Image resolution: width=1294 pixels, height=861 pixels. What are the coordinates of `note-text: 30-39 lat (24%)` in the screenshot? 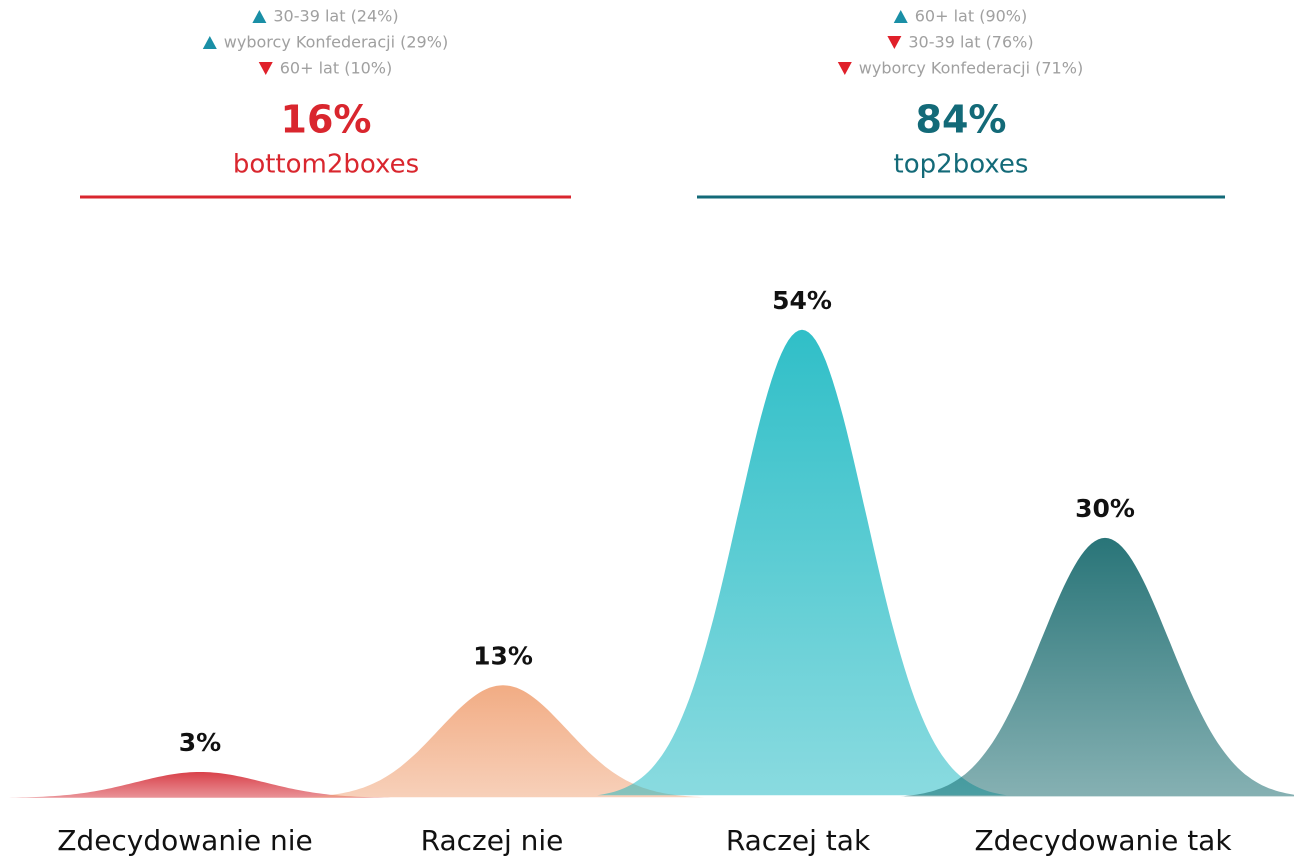 It's located at (335, 16).